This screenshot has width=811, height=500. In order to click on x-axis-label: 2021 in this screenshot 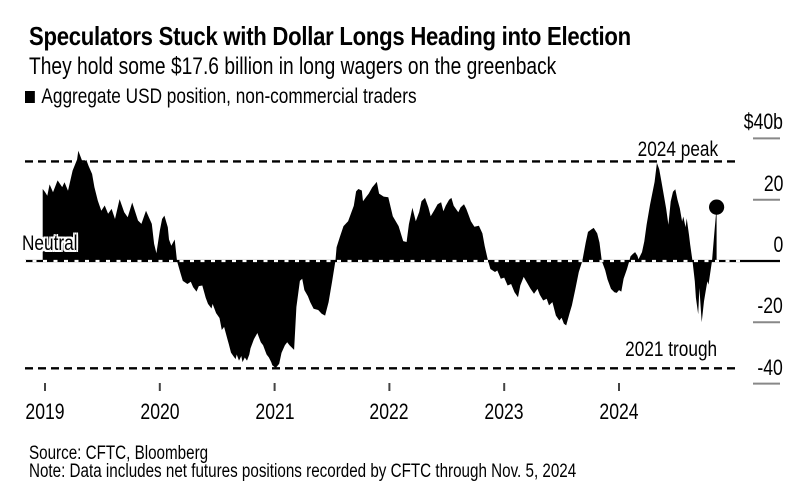, I will do `click(275, 411)`.